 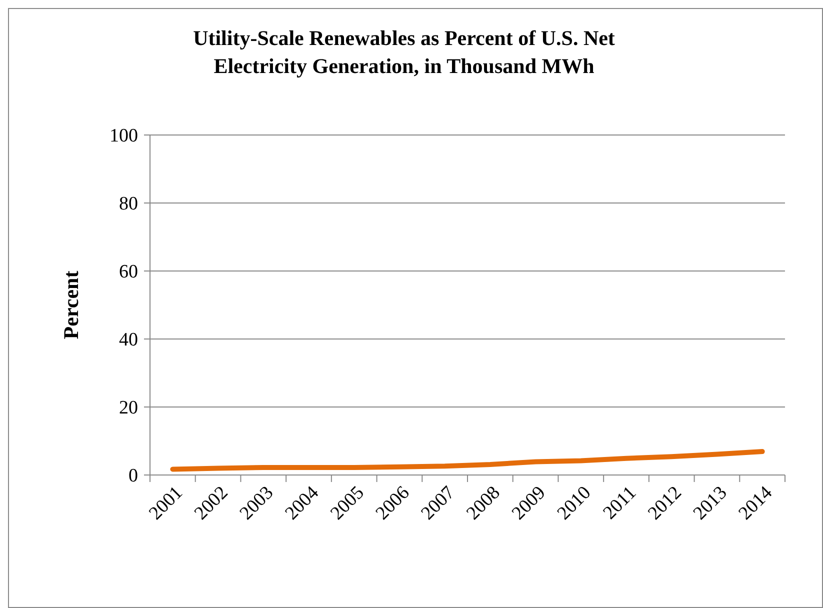 What do you see at coordinates (128, 272) in the screenshot?
I see `y-tick-label: 60` at bounding box center [128, 272].